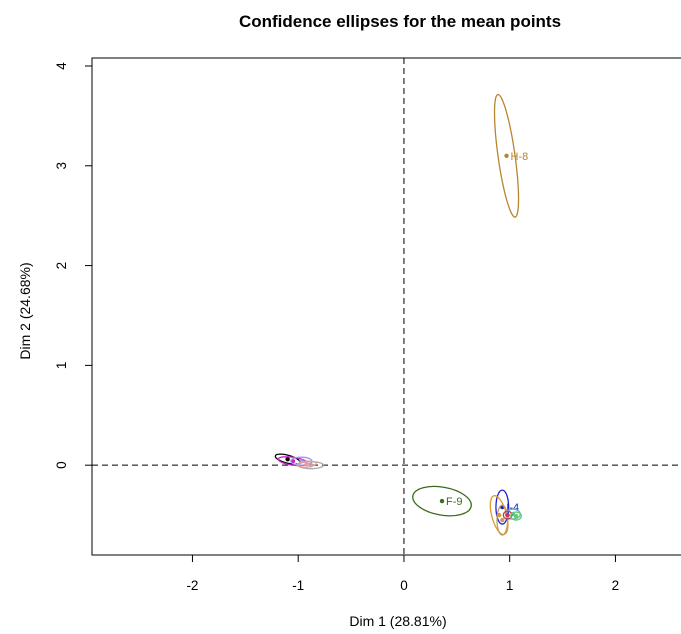 The height and width of the screenshot is (634, 681). Describe the element at coordinates (61, 366) in the screenshot. I see `y-tick-label: 1` at that location.